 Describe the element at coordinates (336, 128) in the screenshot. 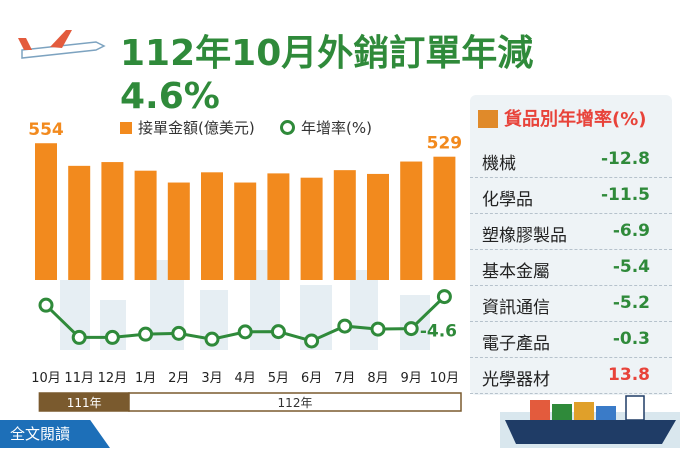

I see `legend-line-label: 年增率(%)` at that location.